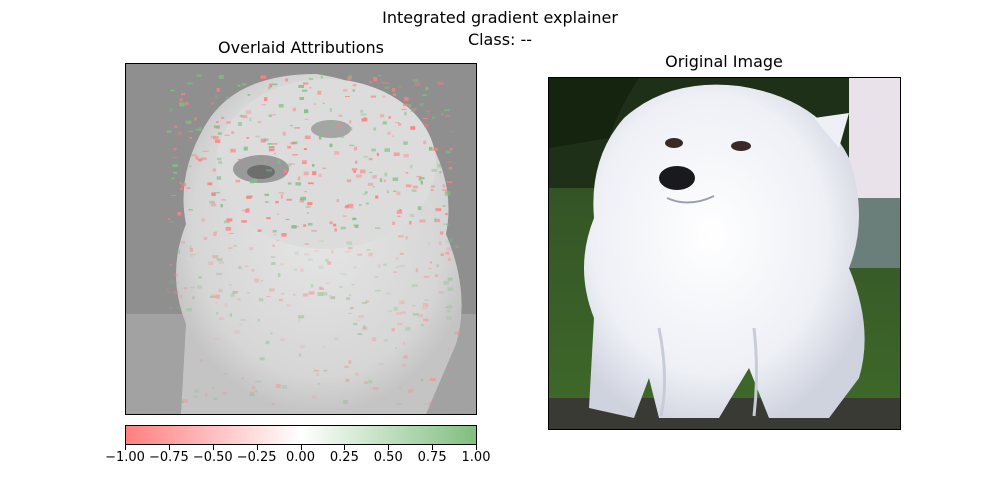  Describe the element at coordinates (301, 435) in the screenshot. I see `attribution-colorbar` at that location.